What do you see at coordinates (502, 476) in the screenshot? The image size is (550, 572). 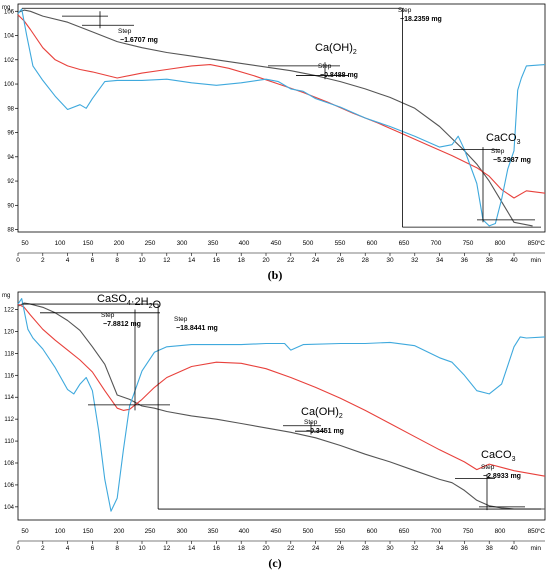 I see `step3-value: −2.8933 mg` at bounding box center [502, 476].